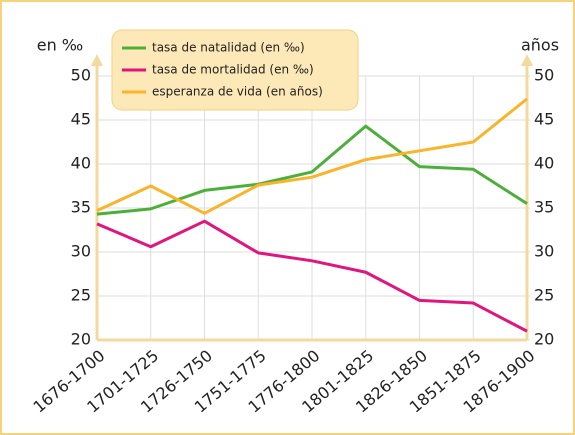 The height and width of the screenshot is (435, 575). I want to click on y-axis-label: en ‰, so click(60, 45).